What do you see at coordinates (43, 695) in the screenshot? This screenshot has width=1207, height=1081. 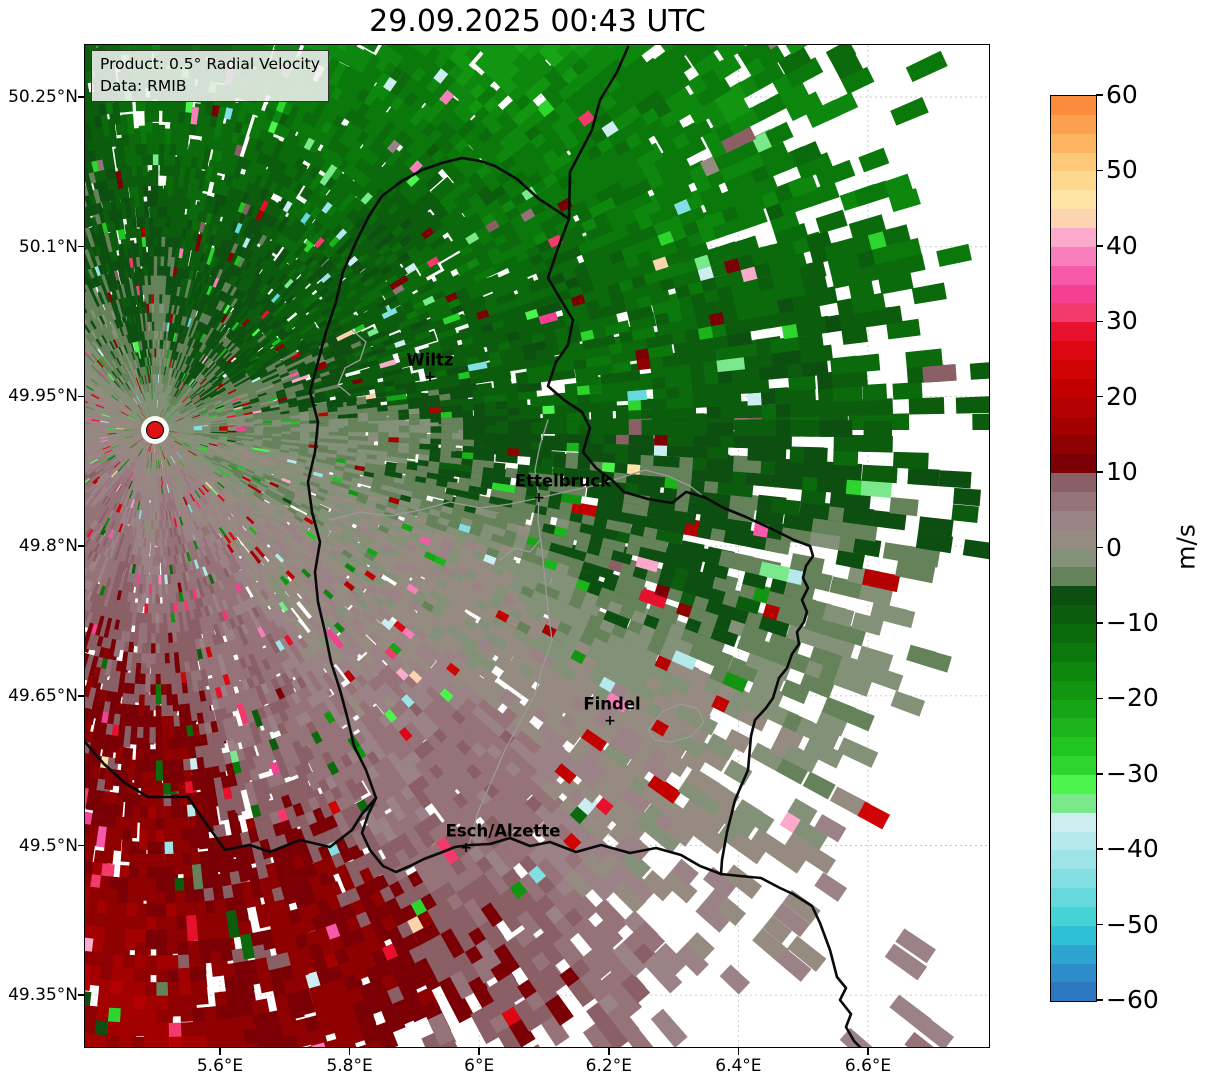 I see `y-axis-tick-label: 49.65°N` at bounding box center [43, 695].